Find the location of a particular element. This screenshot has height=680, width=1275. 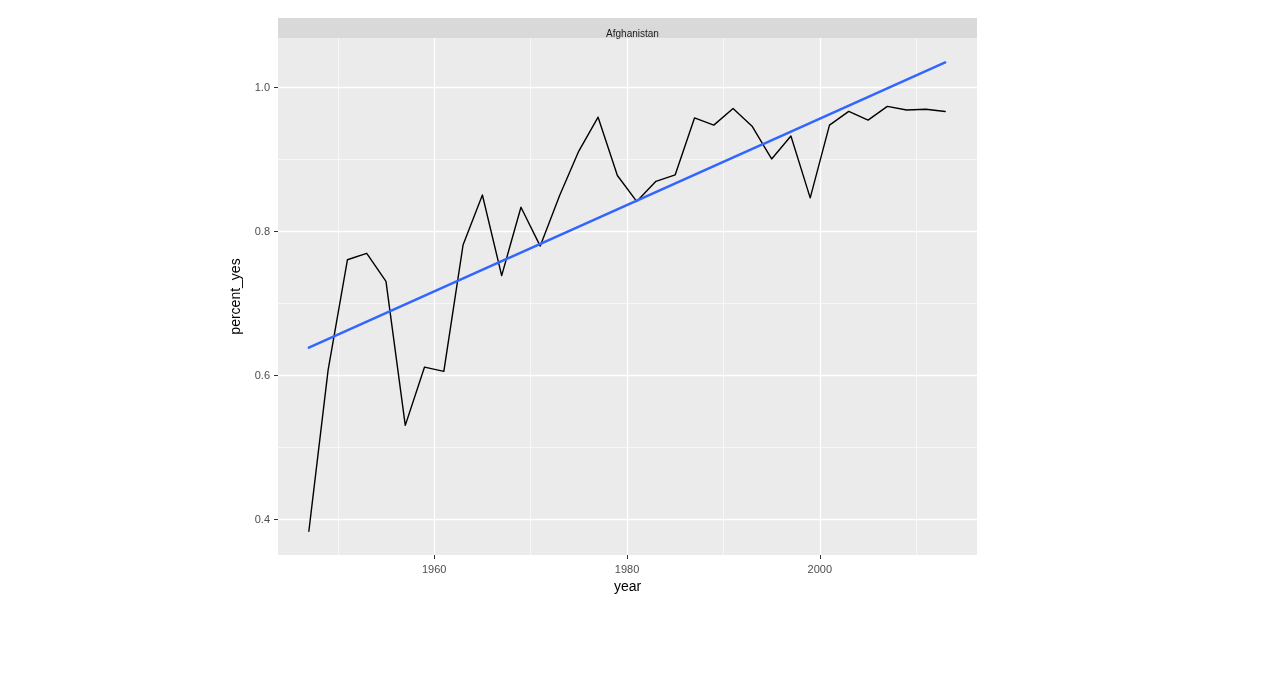

x-tick-label: 1960 is located at coordinates (434, 568).